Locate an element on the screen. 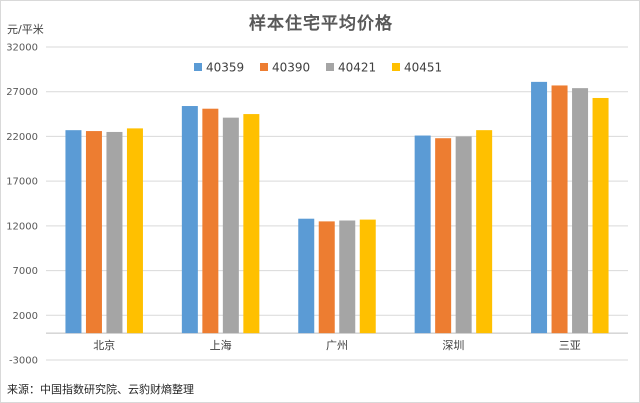 The image size is (640, 403). x-tick-label: 深圳 is located at coordinates (453, 345).